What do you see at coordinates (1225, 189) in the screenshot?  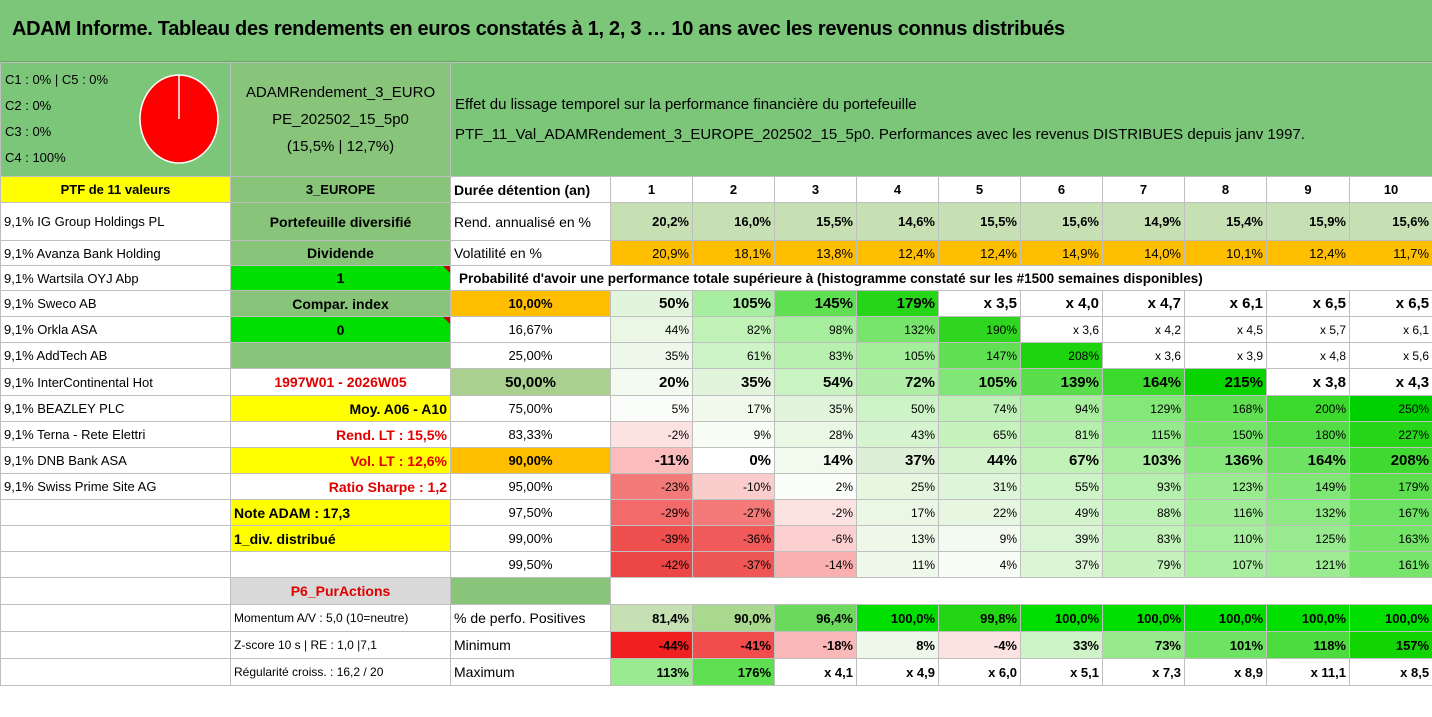 I see `year-header: 8` at bounding box center [1225, 189].